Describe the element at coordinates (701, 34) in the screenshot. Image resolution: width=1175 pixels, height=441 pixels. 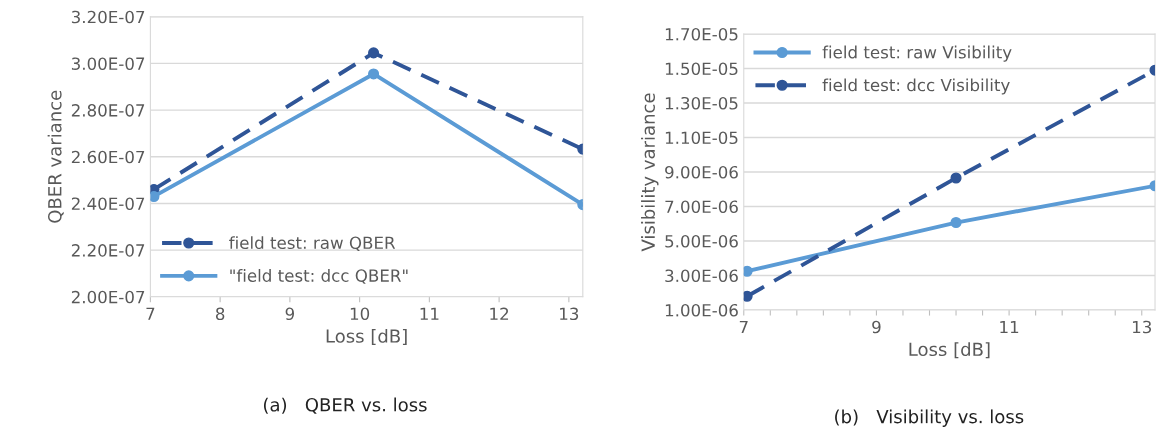
I see `y-tick-label: 1.70E-05` at that location.